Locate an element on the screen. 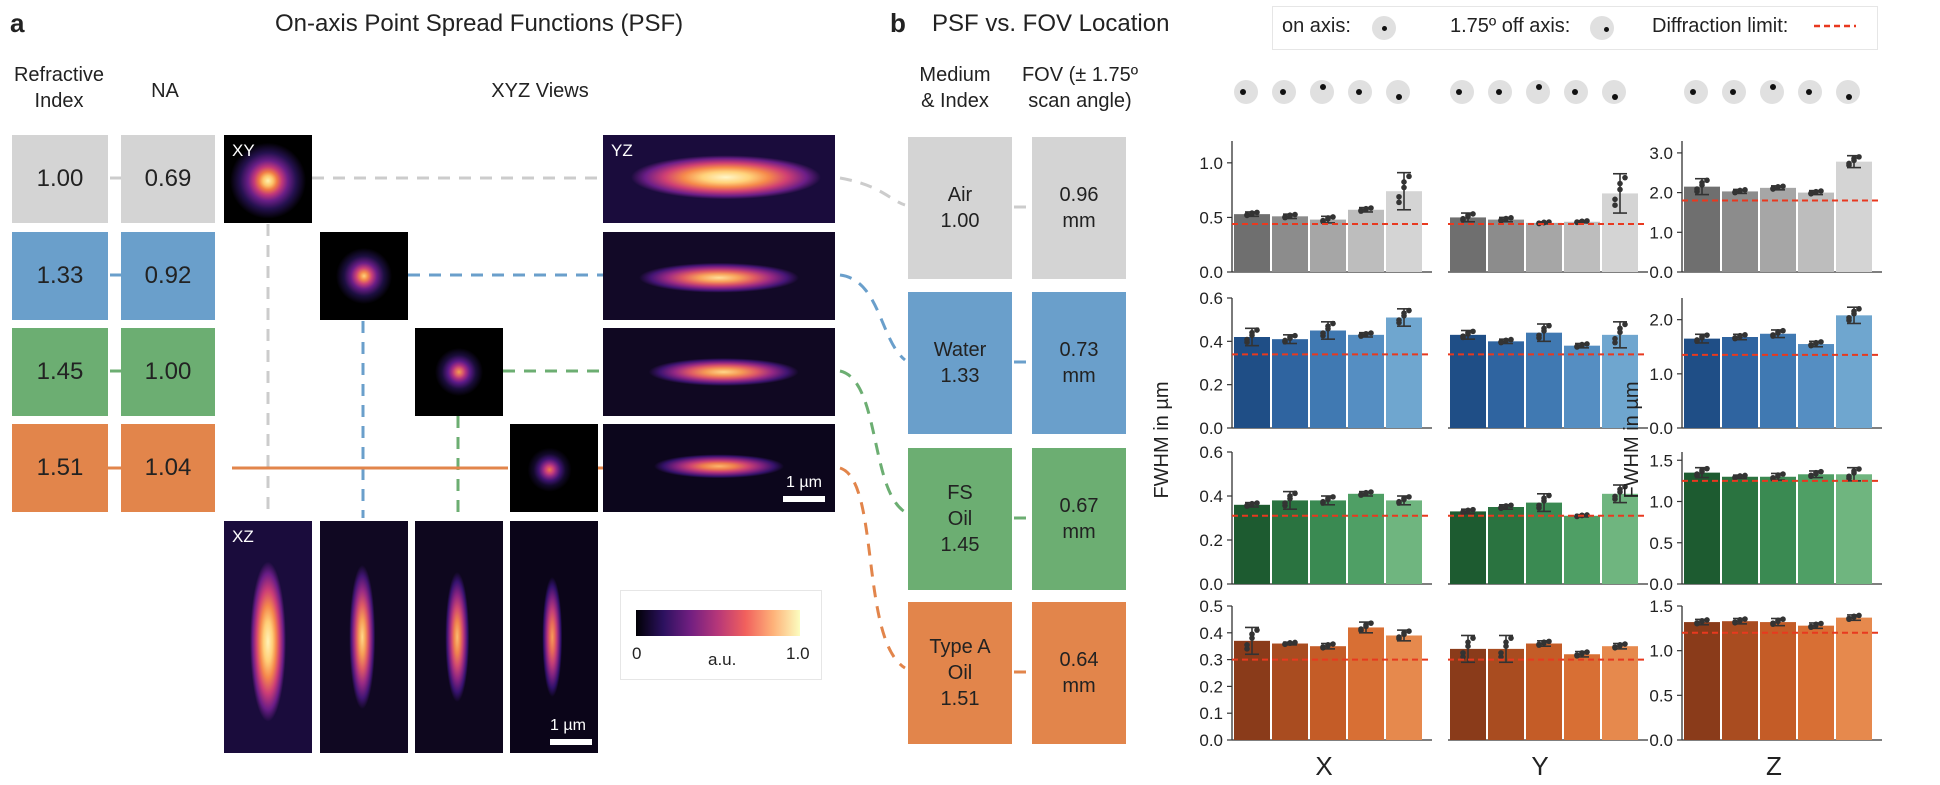  ri-box-fs-oil: 1.45 is located at coordinates (60, 372).